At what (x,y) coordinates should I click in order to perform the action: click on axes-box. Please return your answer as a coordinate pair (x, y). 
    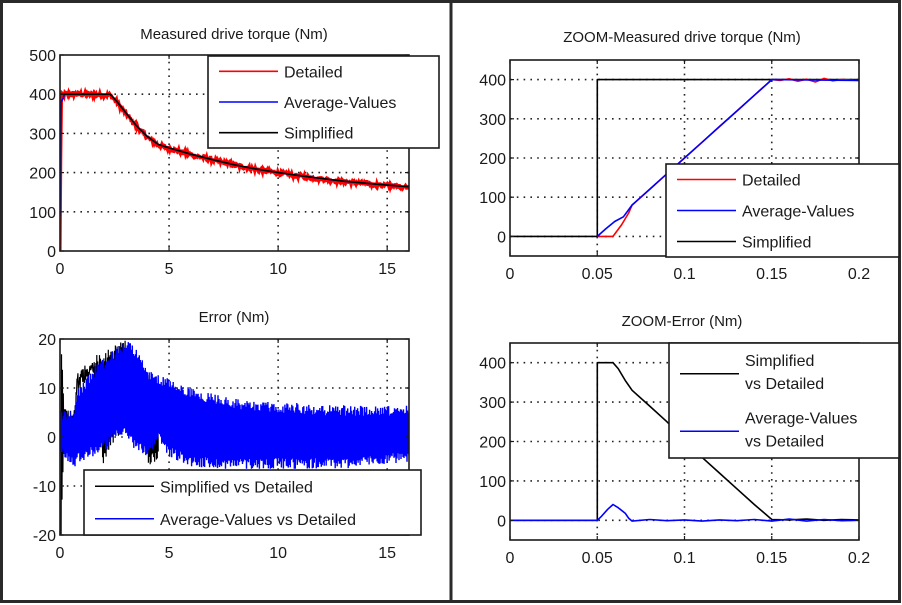
    Looking at the image, I should click on (234, 153).